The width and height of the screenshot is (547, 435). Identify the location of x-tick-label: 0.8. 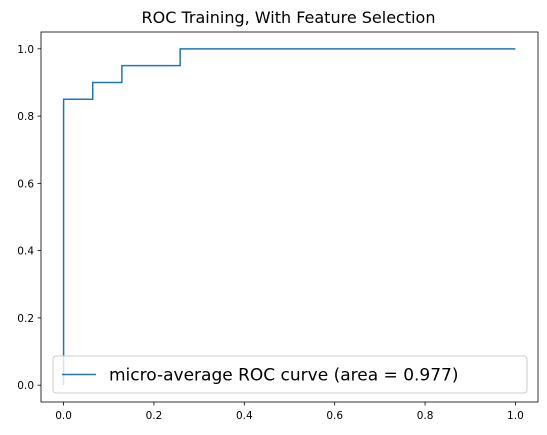
(425, 416).